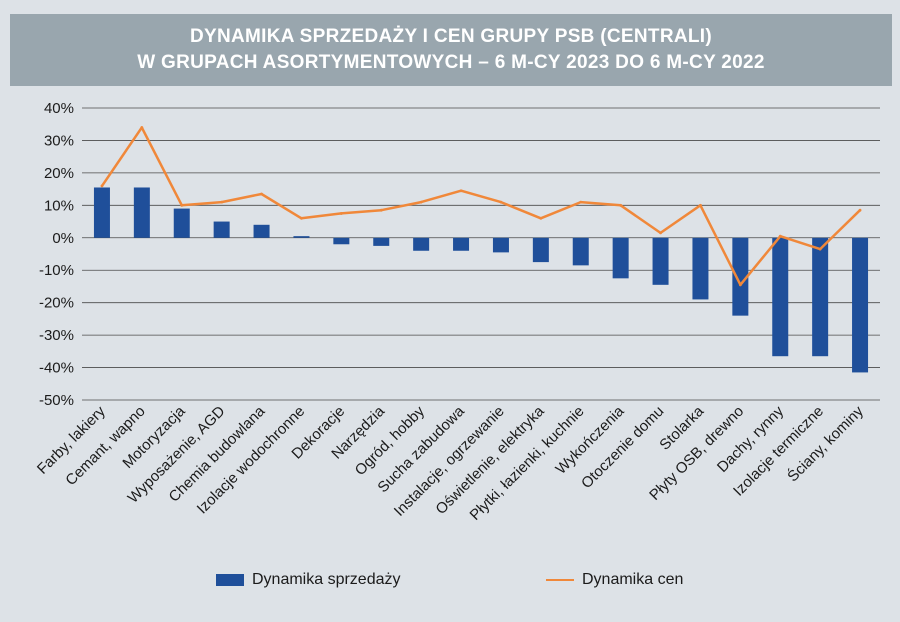 The height and width of the screenshot is (622, 900). Describe the element at coordinates (56, 400) in the screenshot. I see `y-tick-label: -50%` at that location.